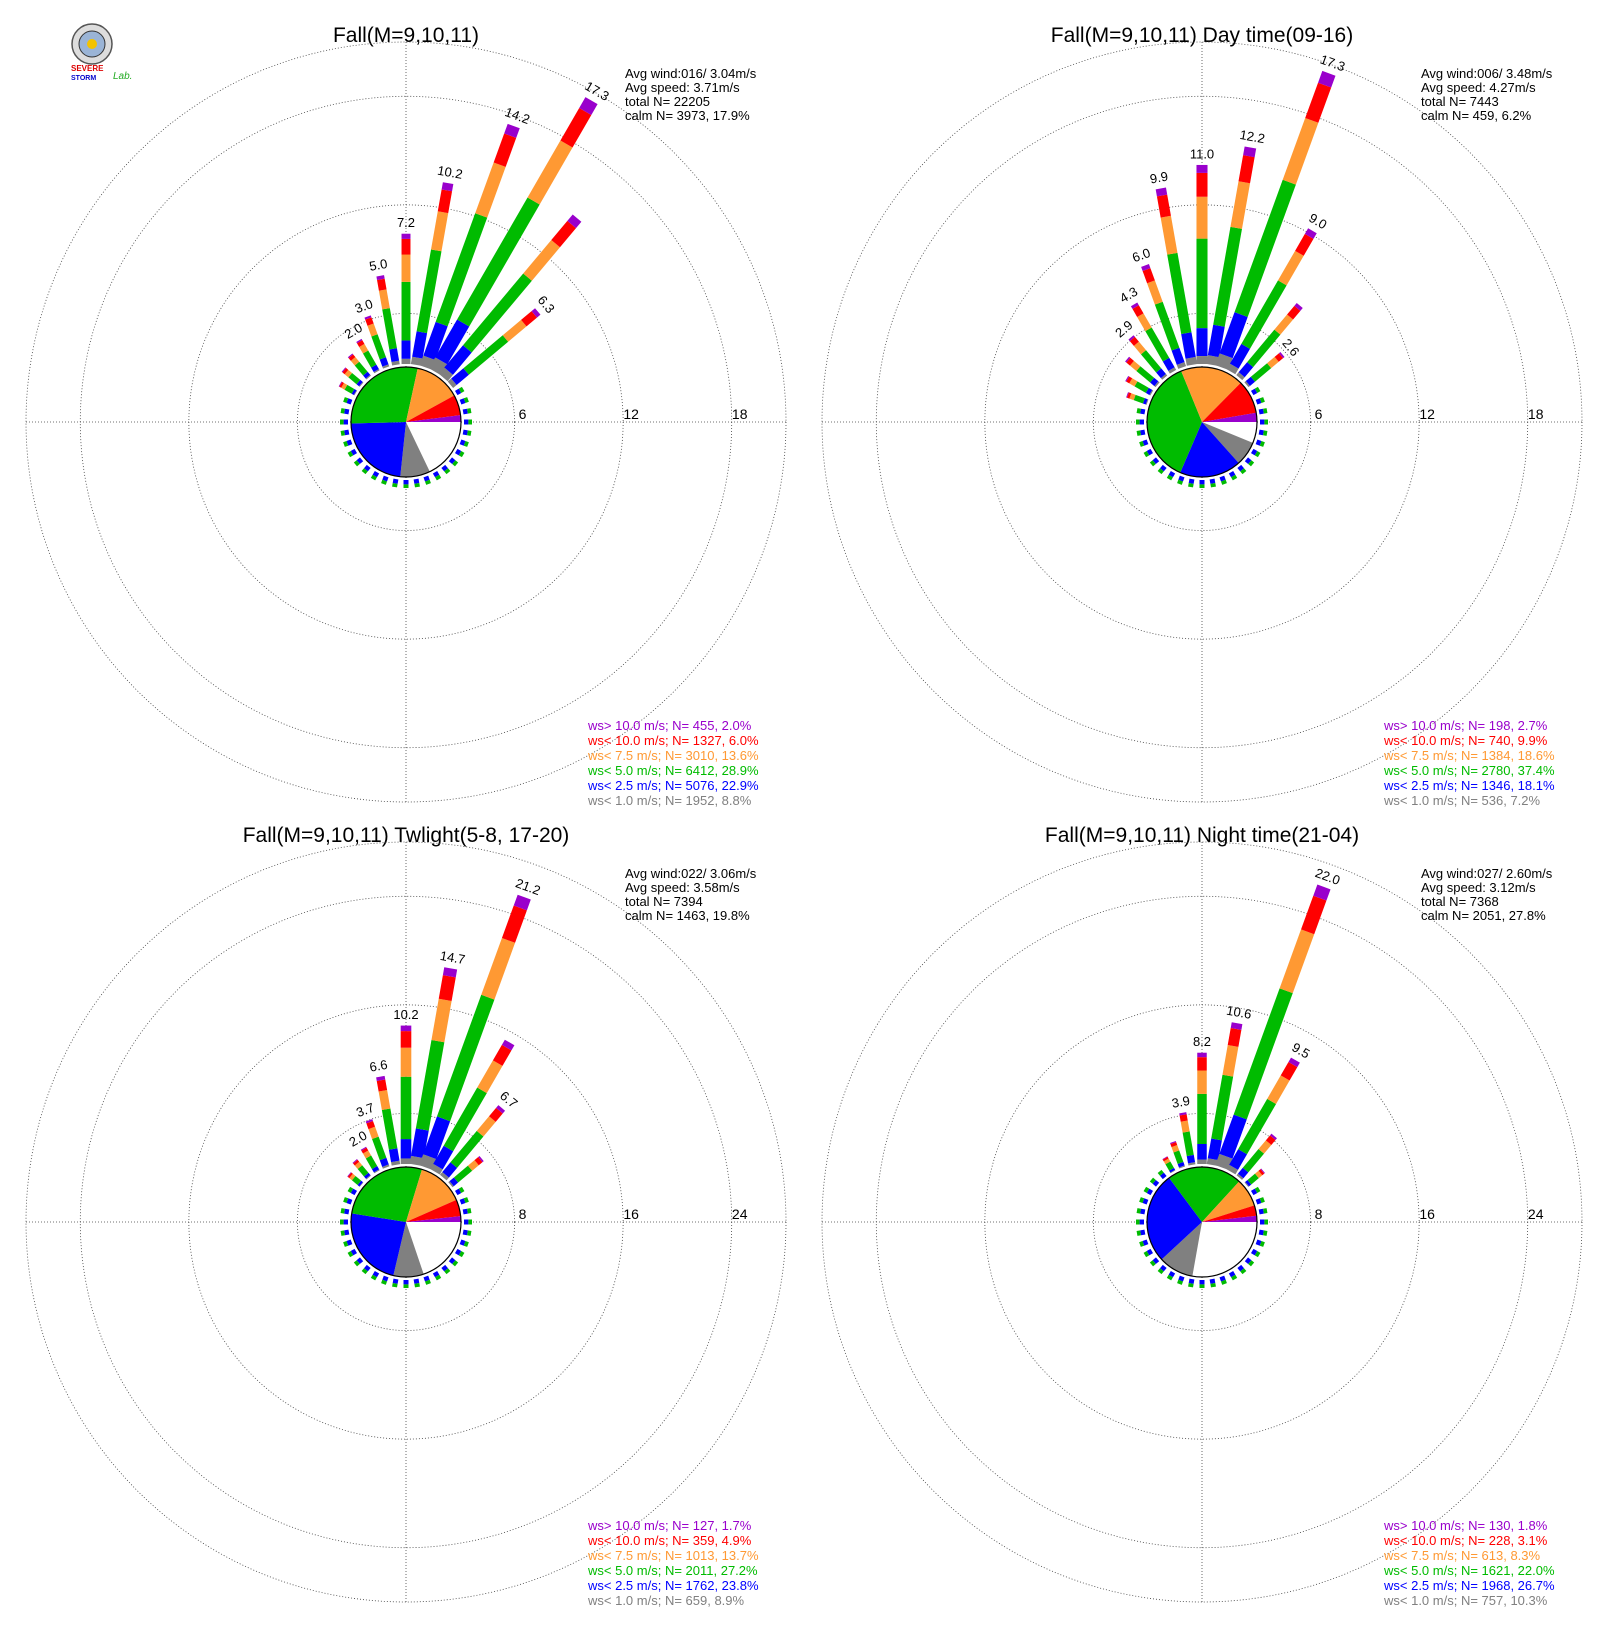  I want to click on bar-value-label: 14.7, so click(453, 957).